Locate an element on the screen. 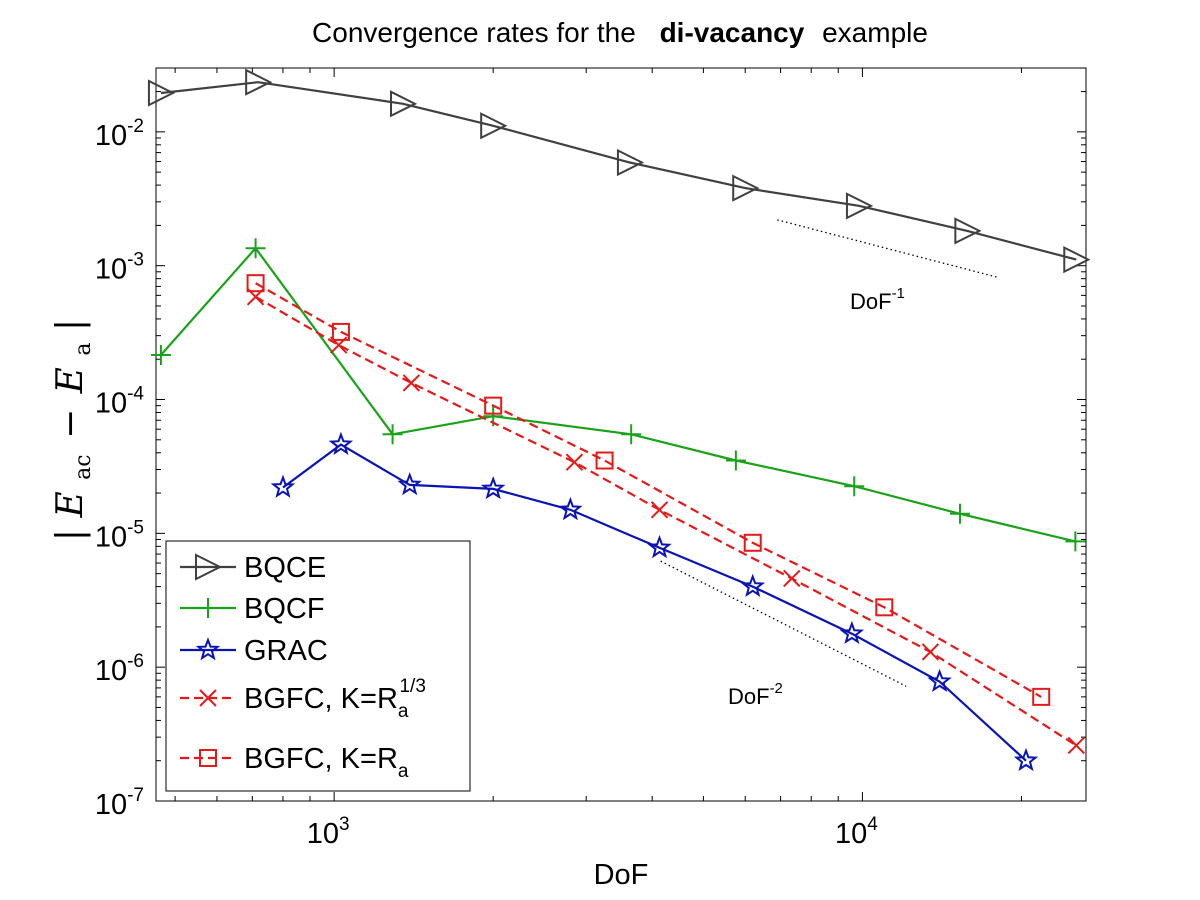 This screenshot has height=900, width=1200. x-tick-label: 10³ is located at coordinates (328, 832).